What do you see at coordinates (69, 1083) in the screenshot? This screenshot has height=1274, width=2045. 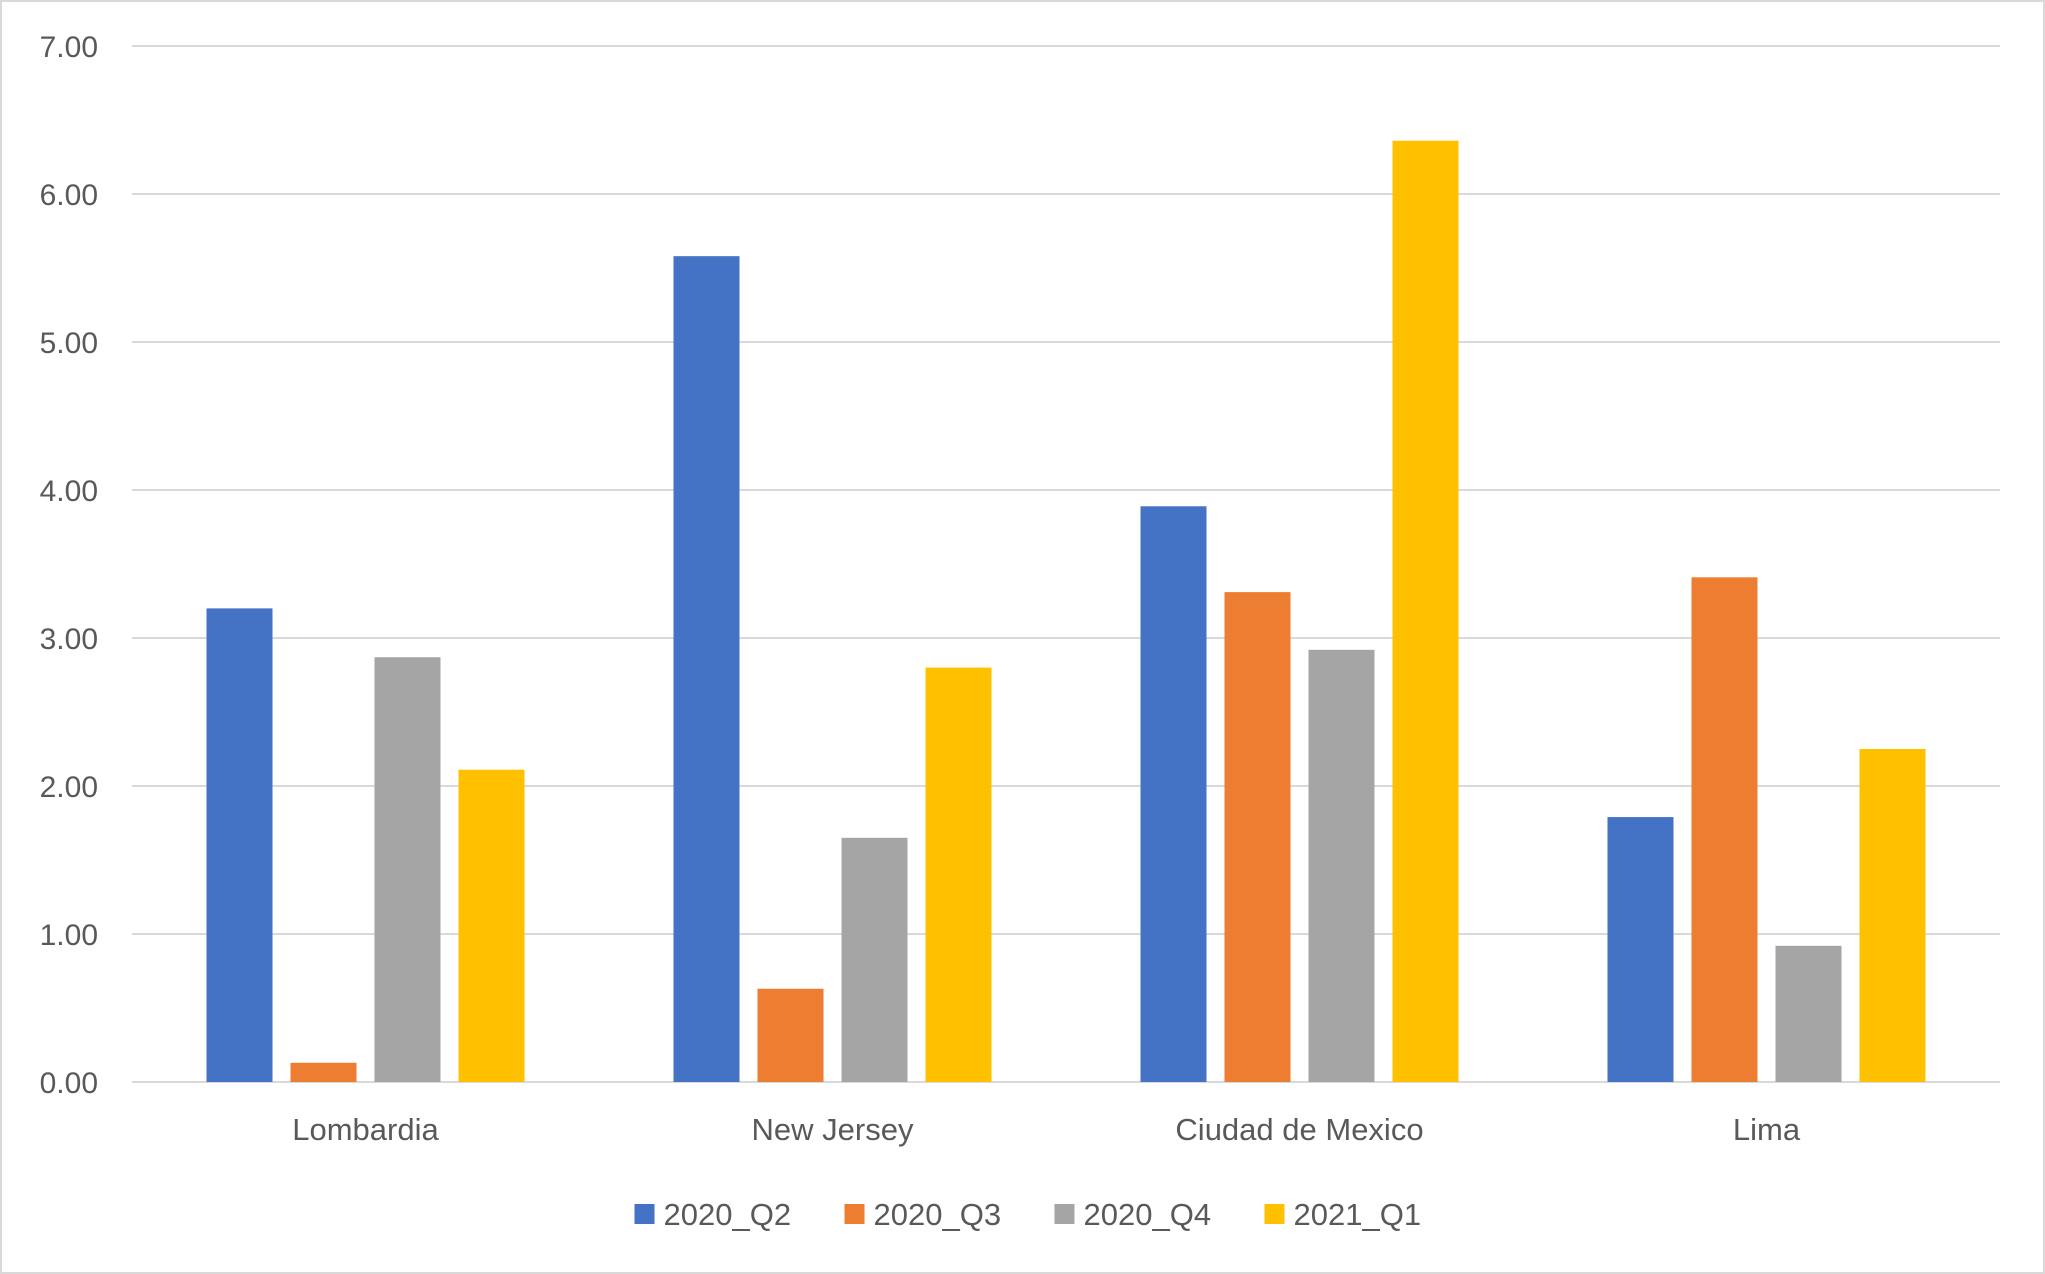 I see `y-tick-label: 0.00` at bounding box center [69, 1083].